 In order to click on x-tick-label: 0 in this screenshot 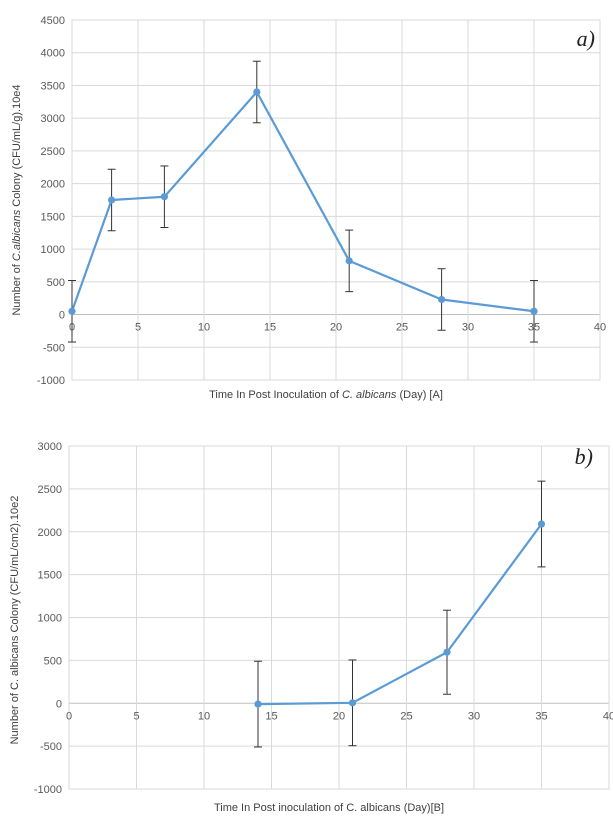, I will do `click(69, 716)`.